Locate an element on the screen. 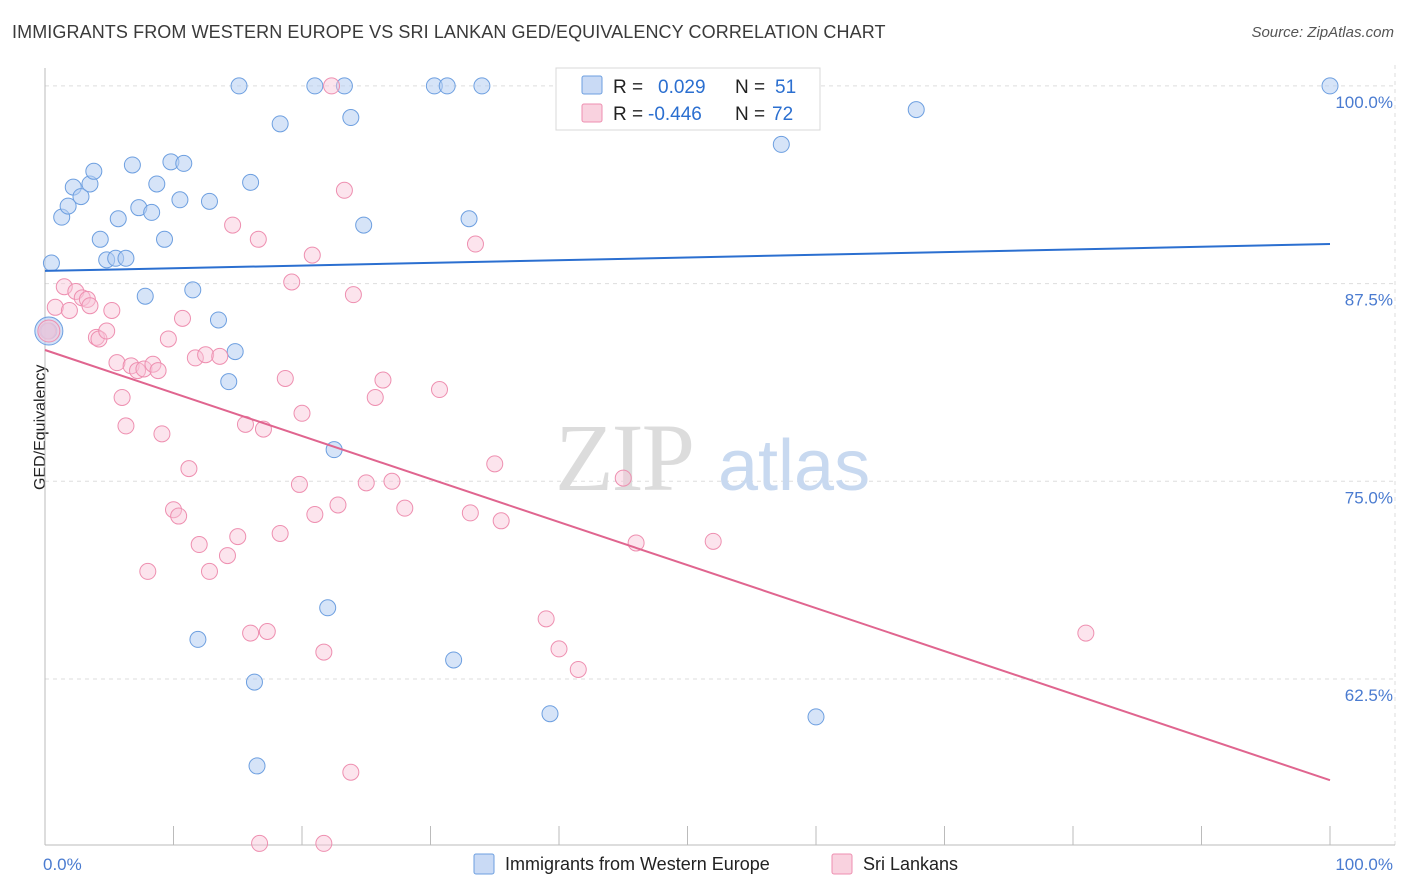 This screenshot has height=892, width=1406. x-tick-label-min: 0.0% is located at coordinates (62, 864).